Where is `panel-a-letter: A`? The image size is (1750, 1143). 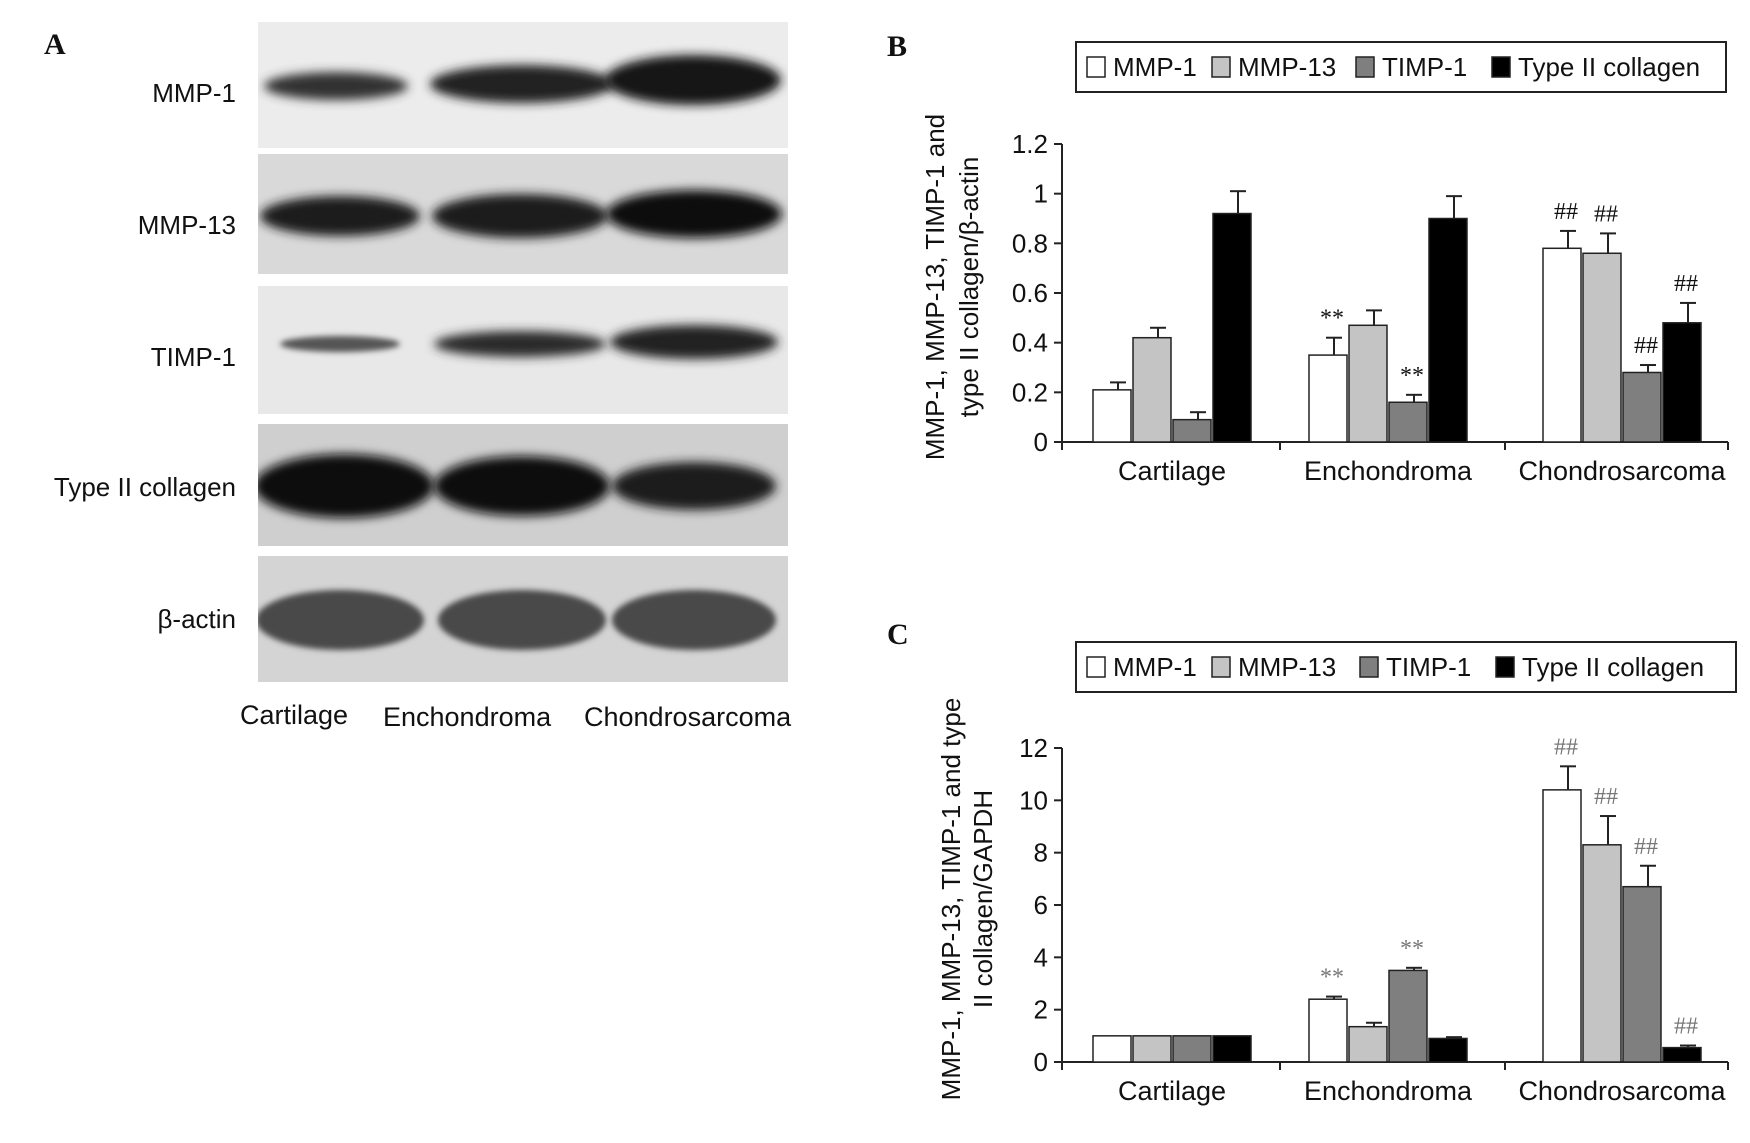
panel-a-letter: A is located at coordinates (55, 44).